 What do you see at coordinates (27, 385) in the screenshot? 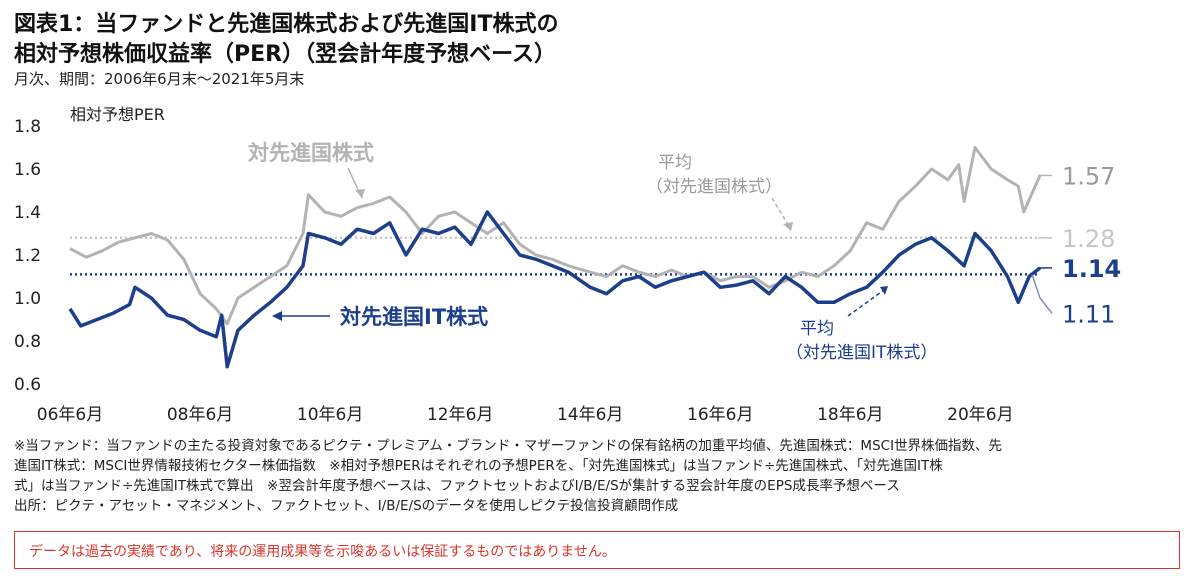
I see `y-tick-label: 0.6` at bounding box center [27, 385].